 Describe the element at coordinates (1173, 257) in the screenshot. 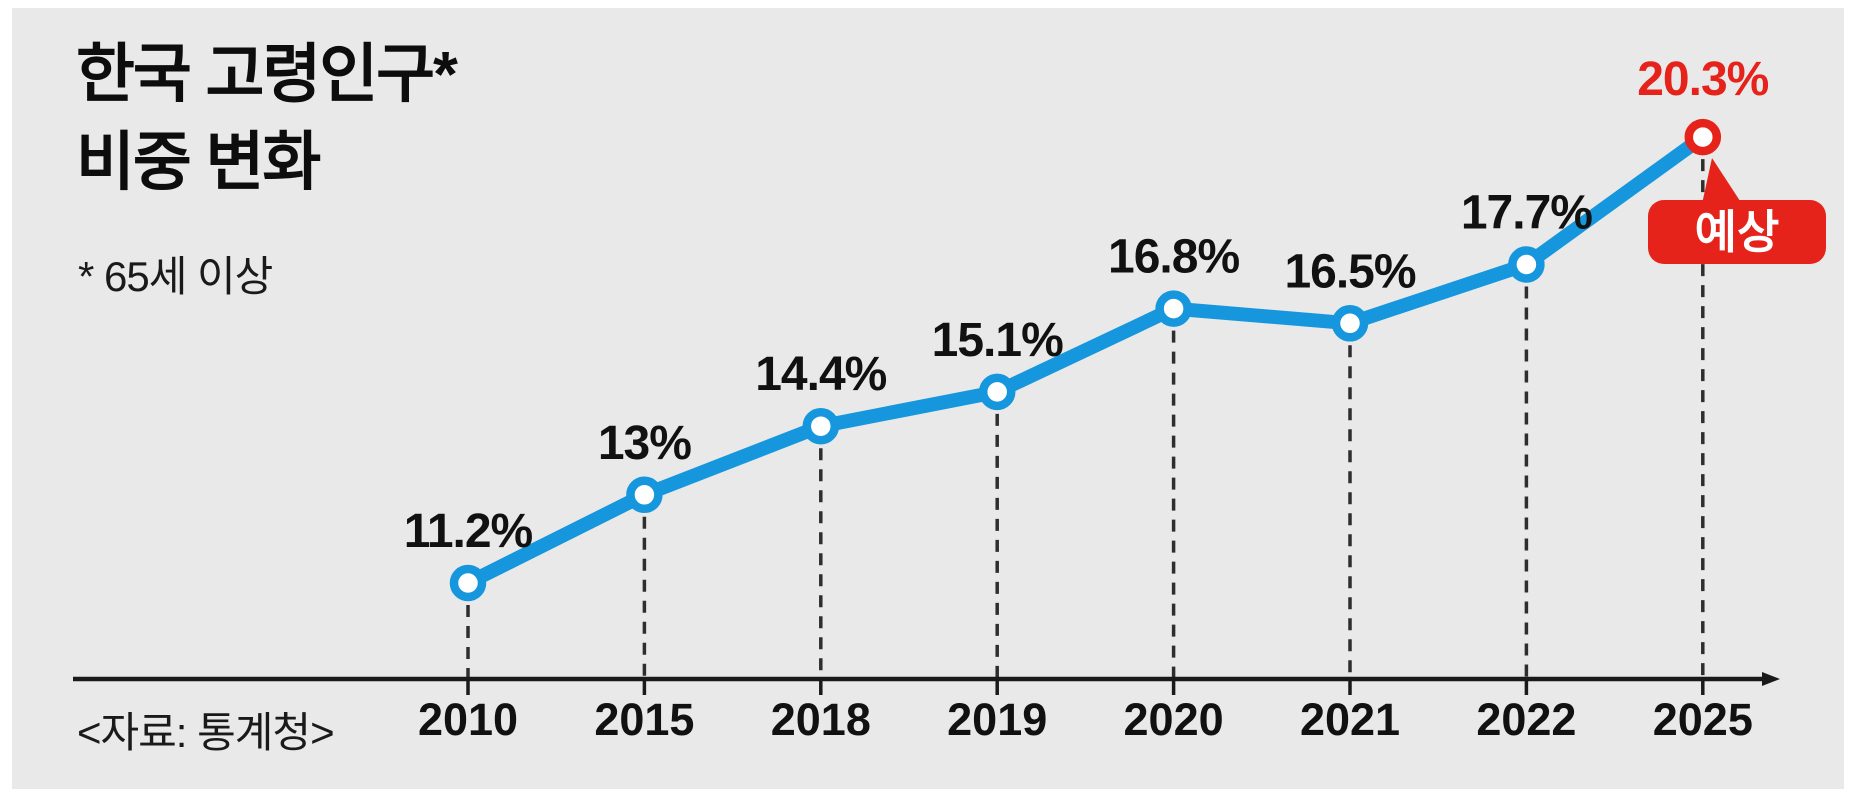

I see `data-point-label: 16.8%` at that location.